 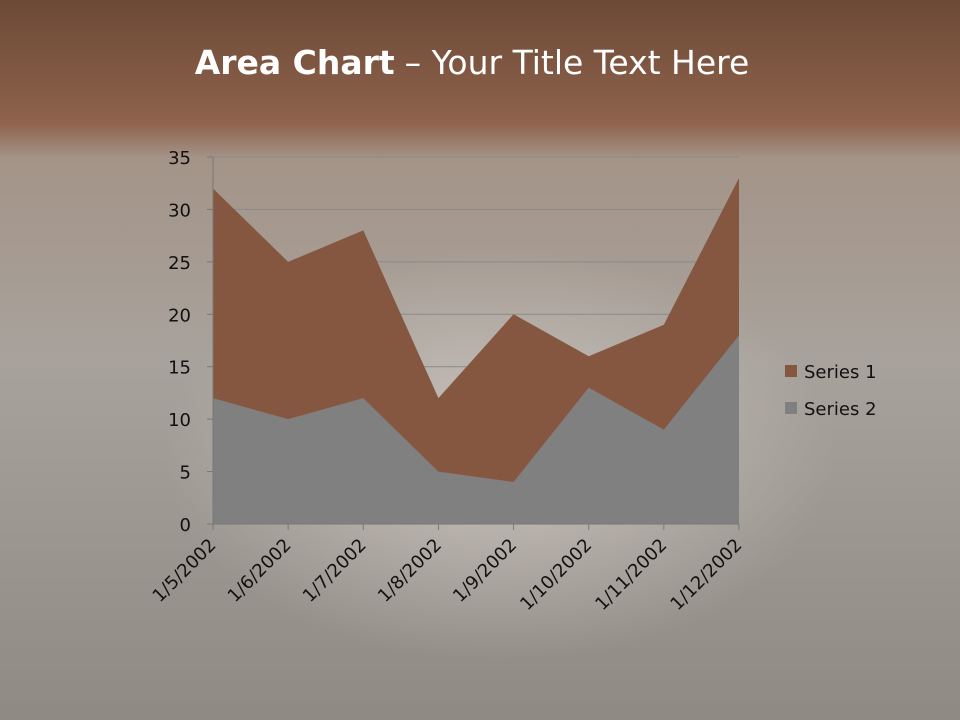 What do you see at coordinates (179, 210) in the screenshot?
I see `y-tick-label: 30` at bounding box center [179, 210].